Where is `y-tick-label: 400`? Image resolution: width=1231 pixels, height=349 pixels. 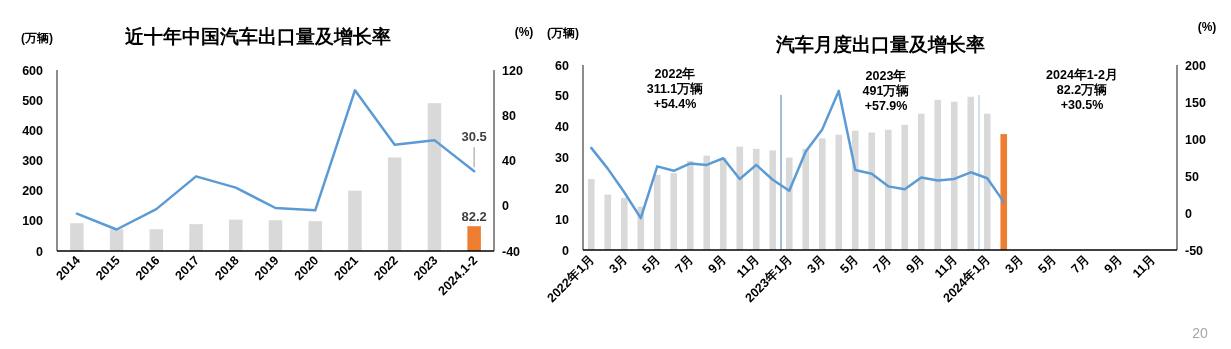
y-tick-label: 400 is located at coordinates (33, 130).